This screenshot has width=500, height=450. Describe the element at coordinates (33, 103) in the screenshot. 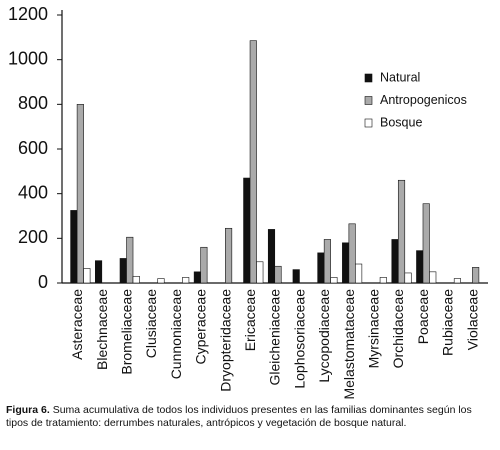

I see `y-tick-label: 800` at that location.